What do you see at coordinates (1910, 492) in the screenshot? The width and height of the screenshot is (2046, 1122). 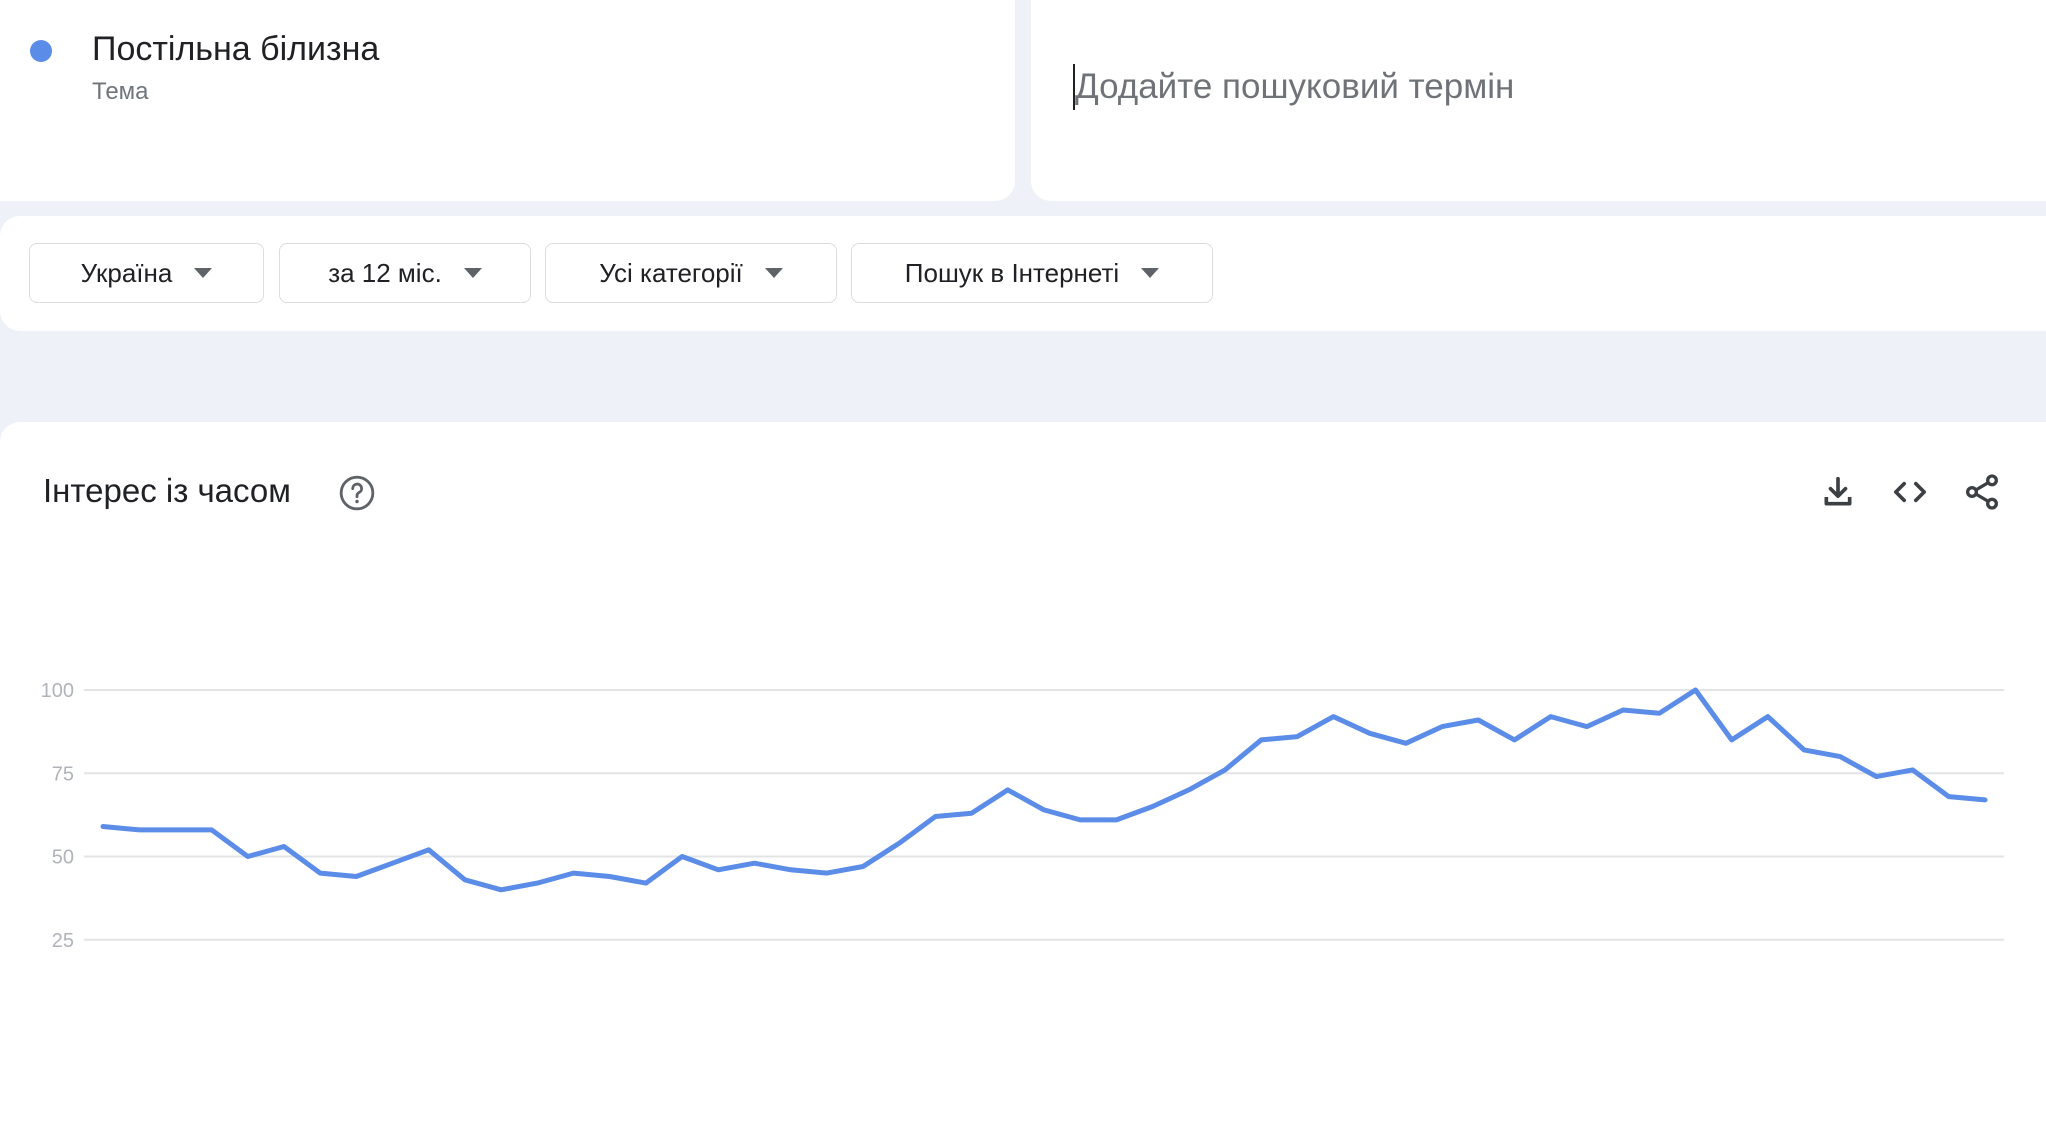 I see `embed-icon` at bounding box center [1910, 492].